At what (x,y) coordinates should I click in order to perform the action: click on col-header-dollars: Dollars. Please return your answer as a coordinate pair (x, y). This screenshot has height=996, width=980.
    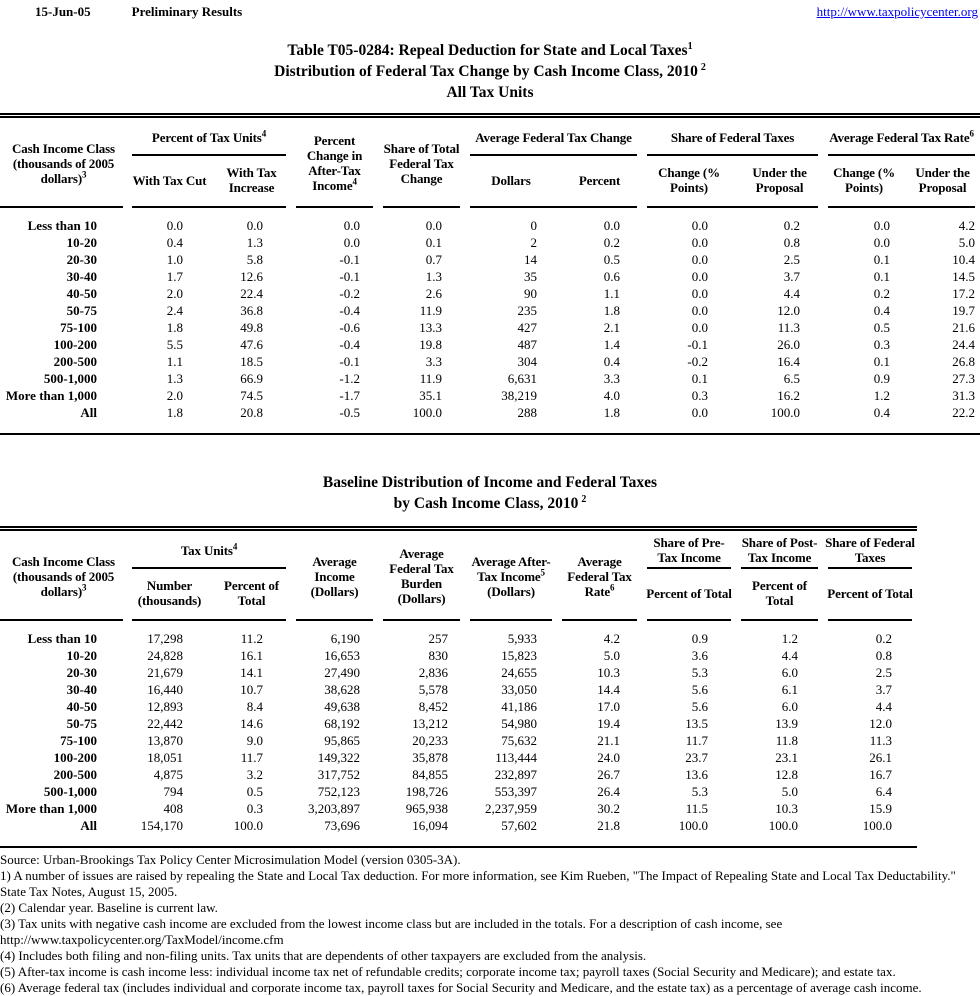
    Looking at the image, I should click on (511, 182).